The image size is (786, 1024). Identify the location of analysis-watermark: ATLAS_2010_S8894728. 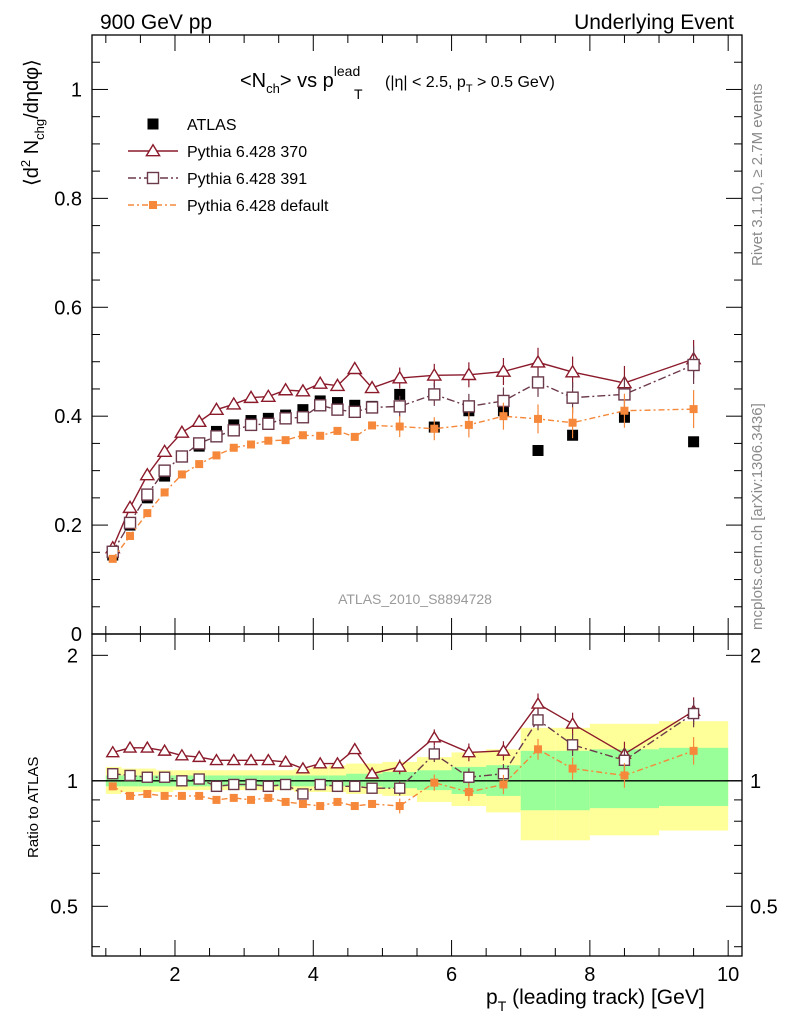
(415, 599).